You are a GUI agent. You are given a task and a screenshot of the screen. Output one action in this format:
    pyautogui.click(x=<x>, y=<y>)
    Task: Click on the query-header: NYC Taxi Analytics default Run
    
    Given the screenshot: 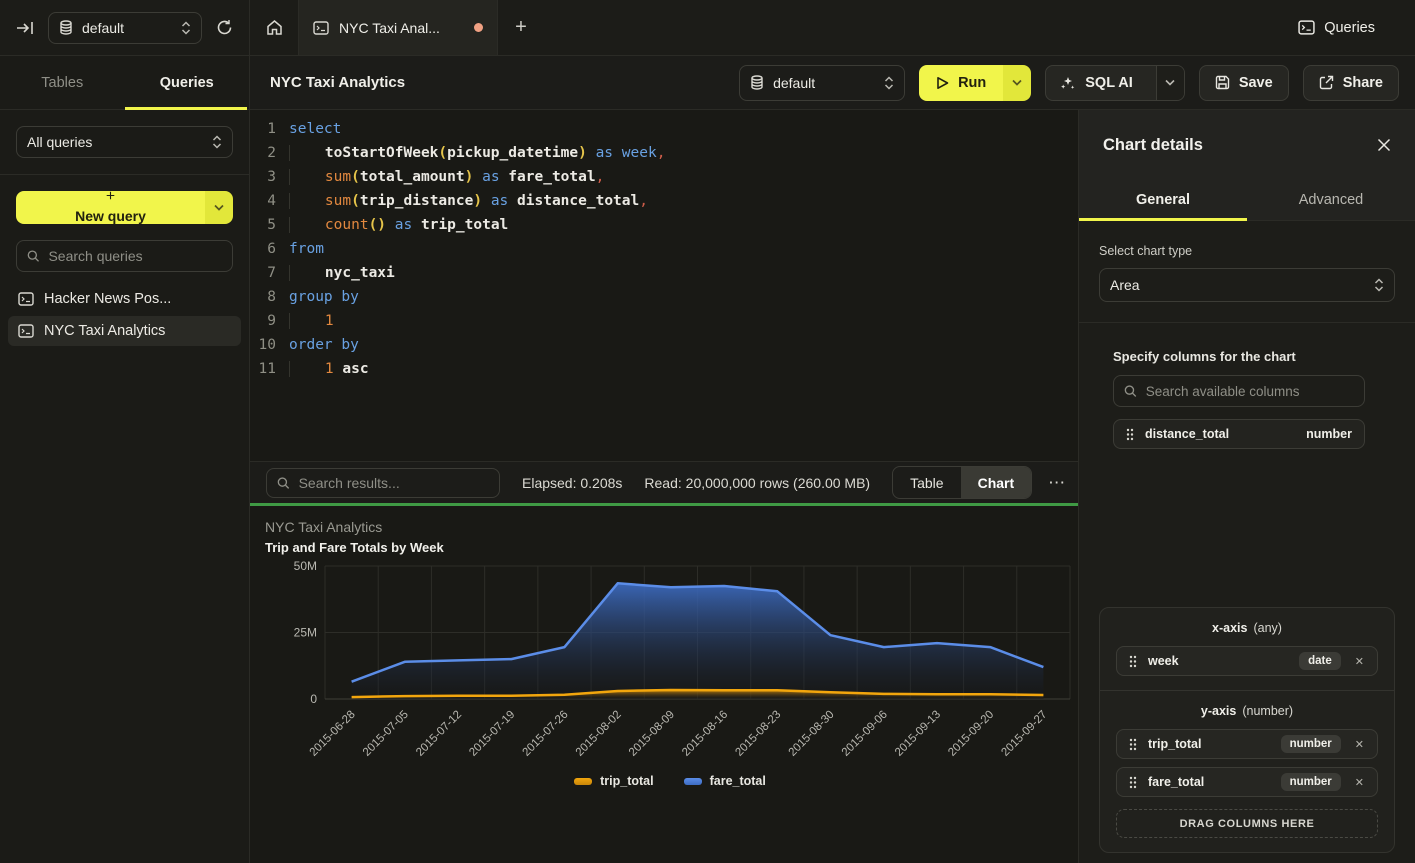 What is the action you would take?
    pyautogui.click(x=832, y=83)
    